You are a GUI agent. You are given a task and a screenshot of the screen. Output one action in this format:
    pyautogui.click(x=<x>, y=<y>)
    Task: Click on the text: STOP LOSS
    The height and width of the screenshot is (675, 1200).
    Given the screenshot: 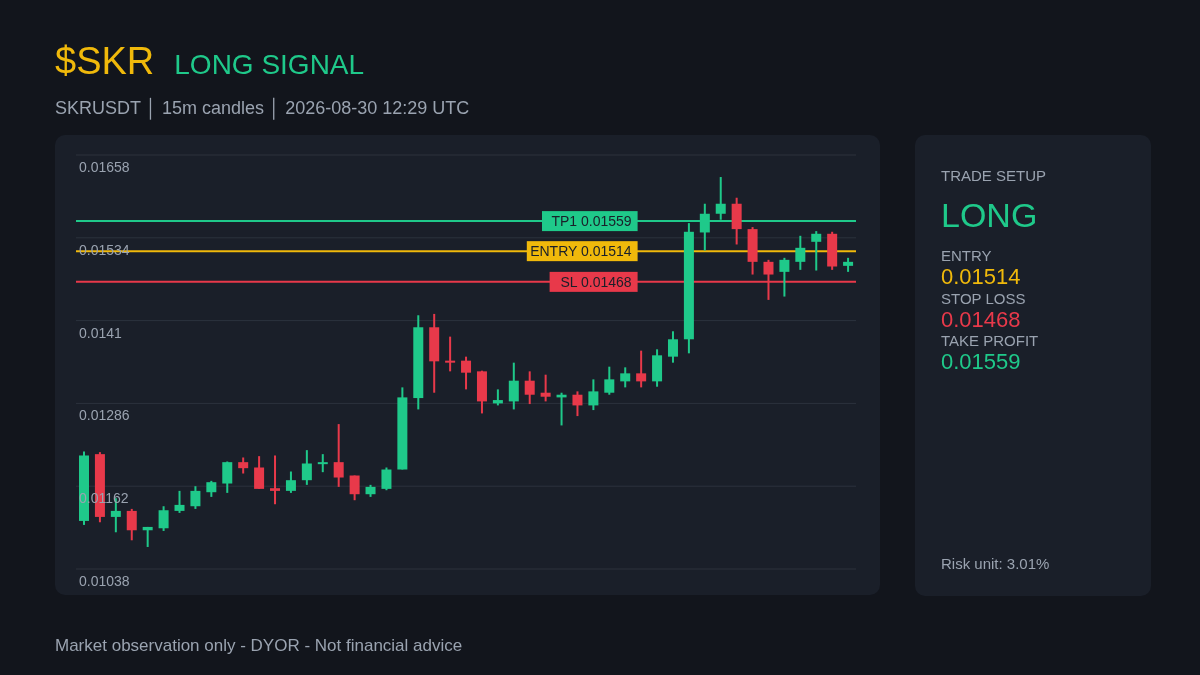 What is the action you would take?
    pyautogui.click(x=984, y=298)
    